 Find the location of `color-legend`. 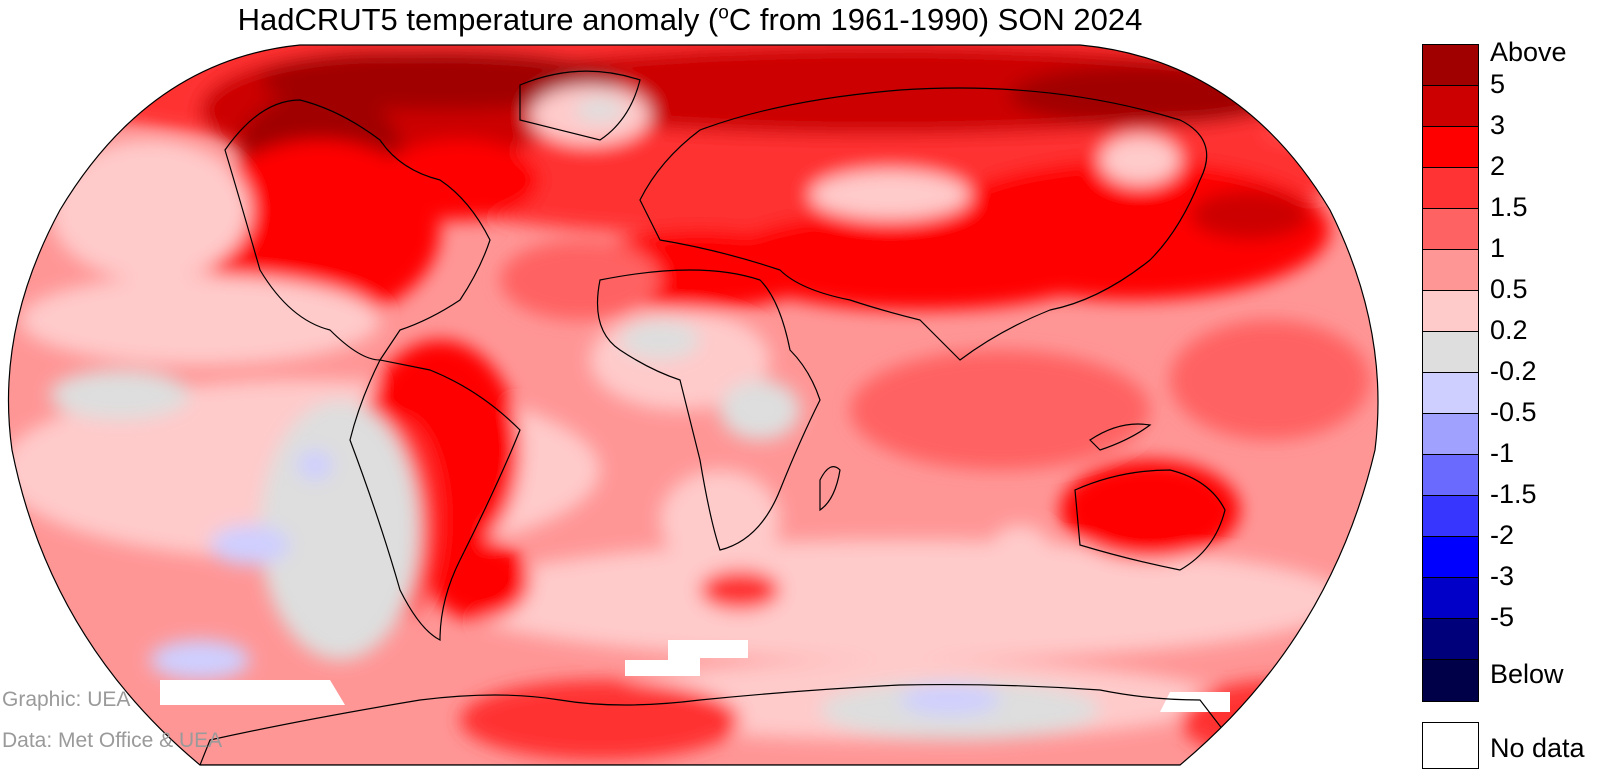

color-legend is located at coordinates (1450, 373).